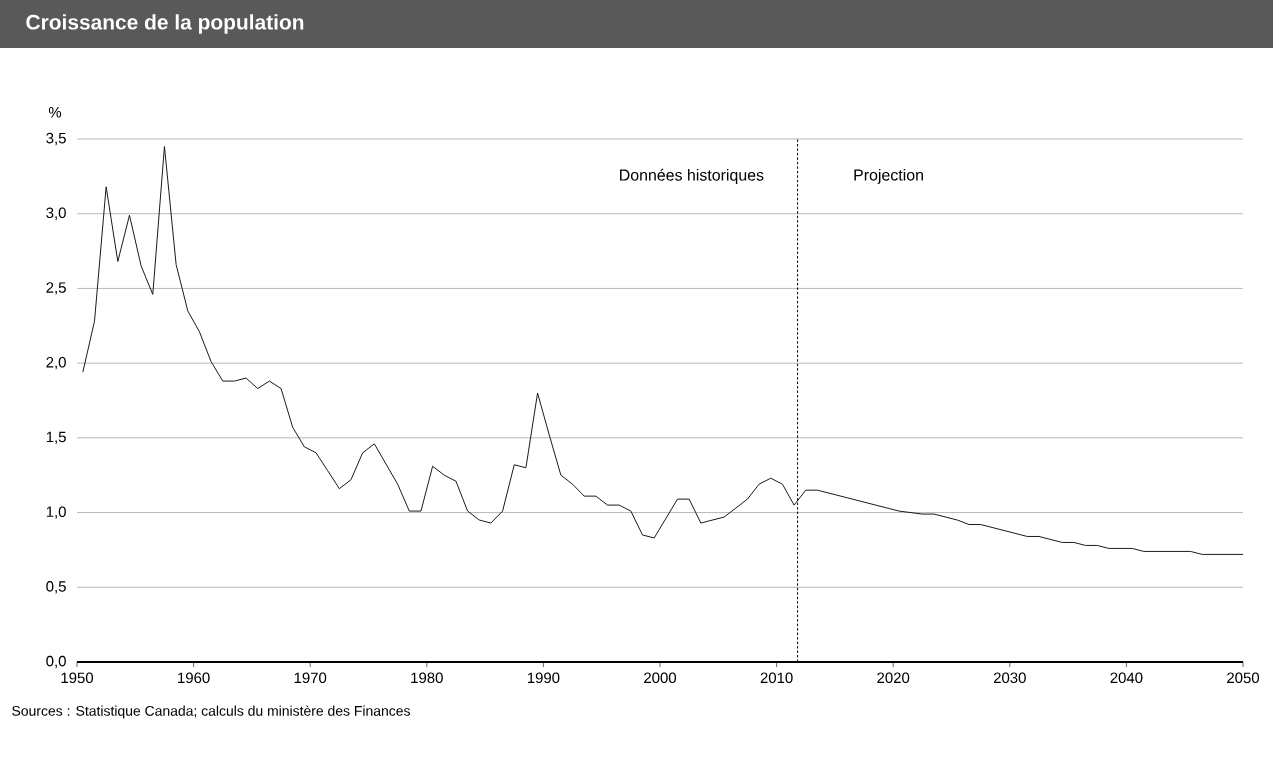 The height and width of the screenshot is (769, 1273). Describe the element at coordinates (56, 363) in the screenshot. I see `y-tick-label: 2,0` at that location.